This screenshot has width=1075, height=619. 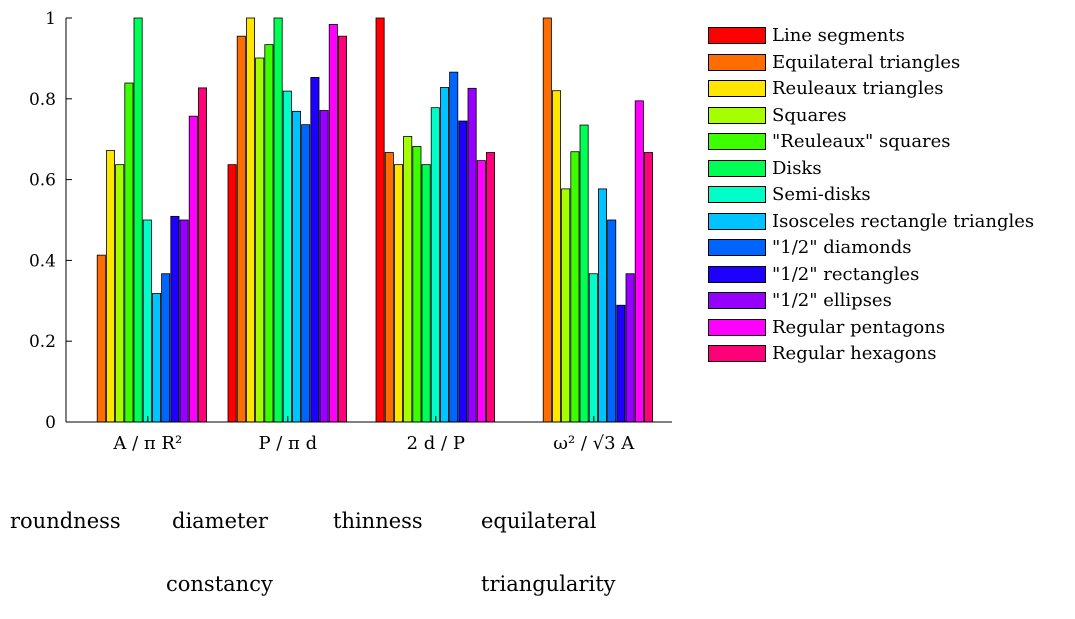 What do you see at coordinates (861, 141) in the screenshot?
I see `legend-label: "Reuleaux" squares` at bounding box center [861, 141].